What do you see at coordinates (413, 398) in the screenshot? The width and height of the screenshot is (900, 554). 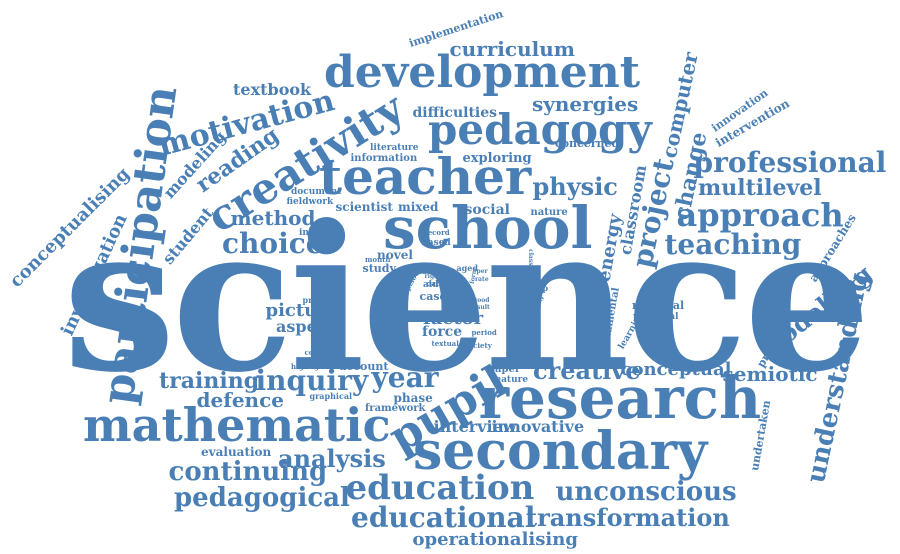 I see `word-phase: phase` at bounding box center [413, 398].